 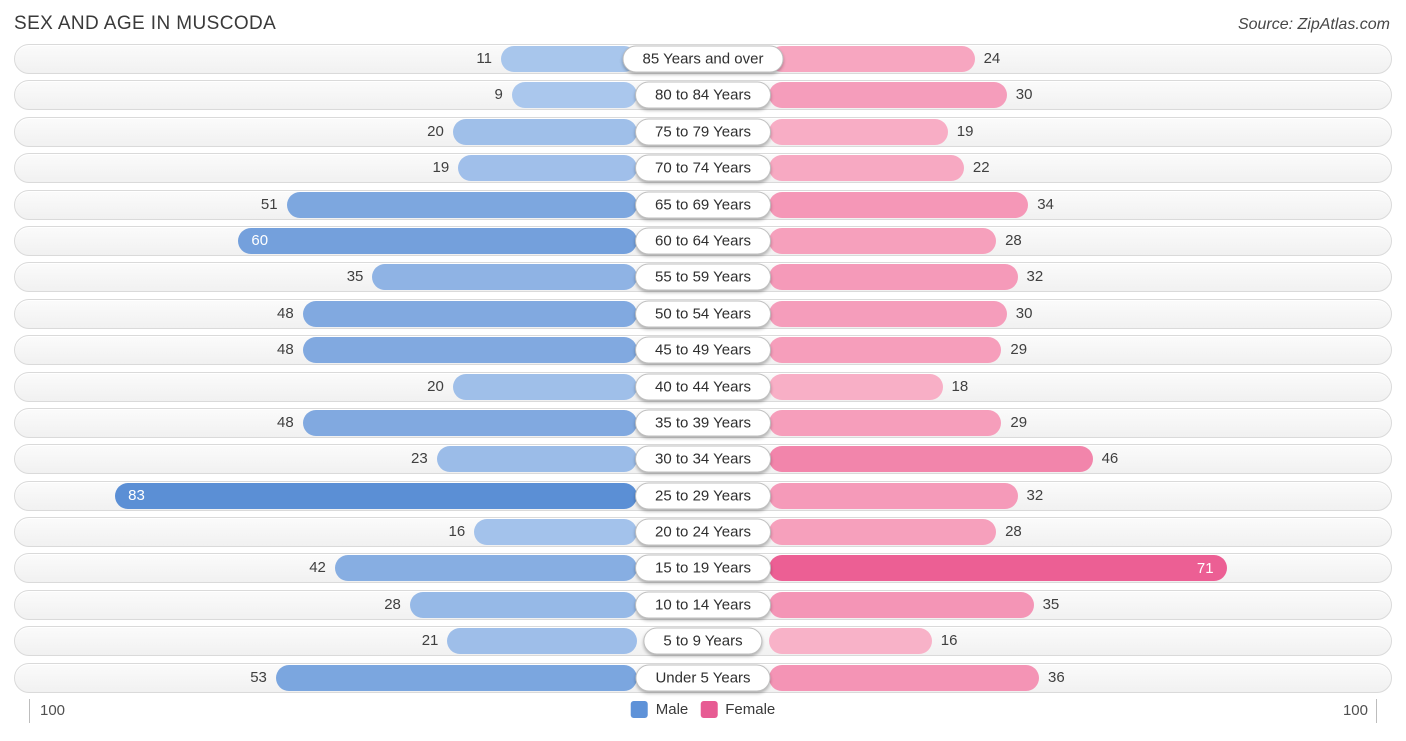 I want to click on legend-male-label: Male, so click(x=672, y=709).